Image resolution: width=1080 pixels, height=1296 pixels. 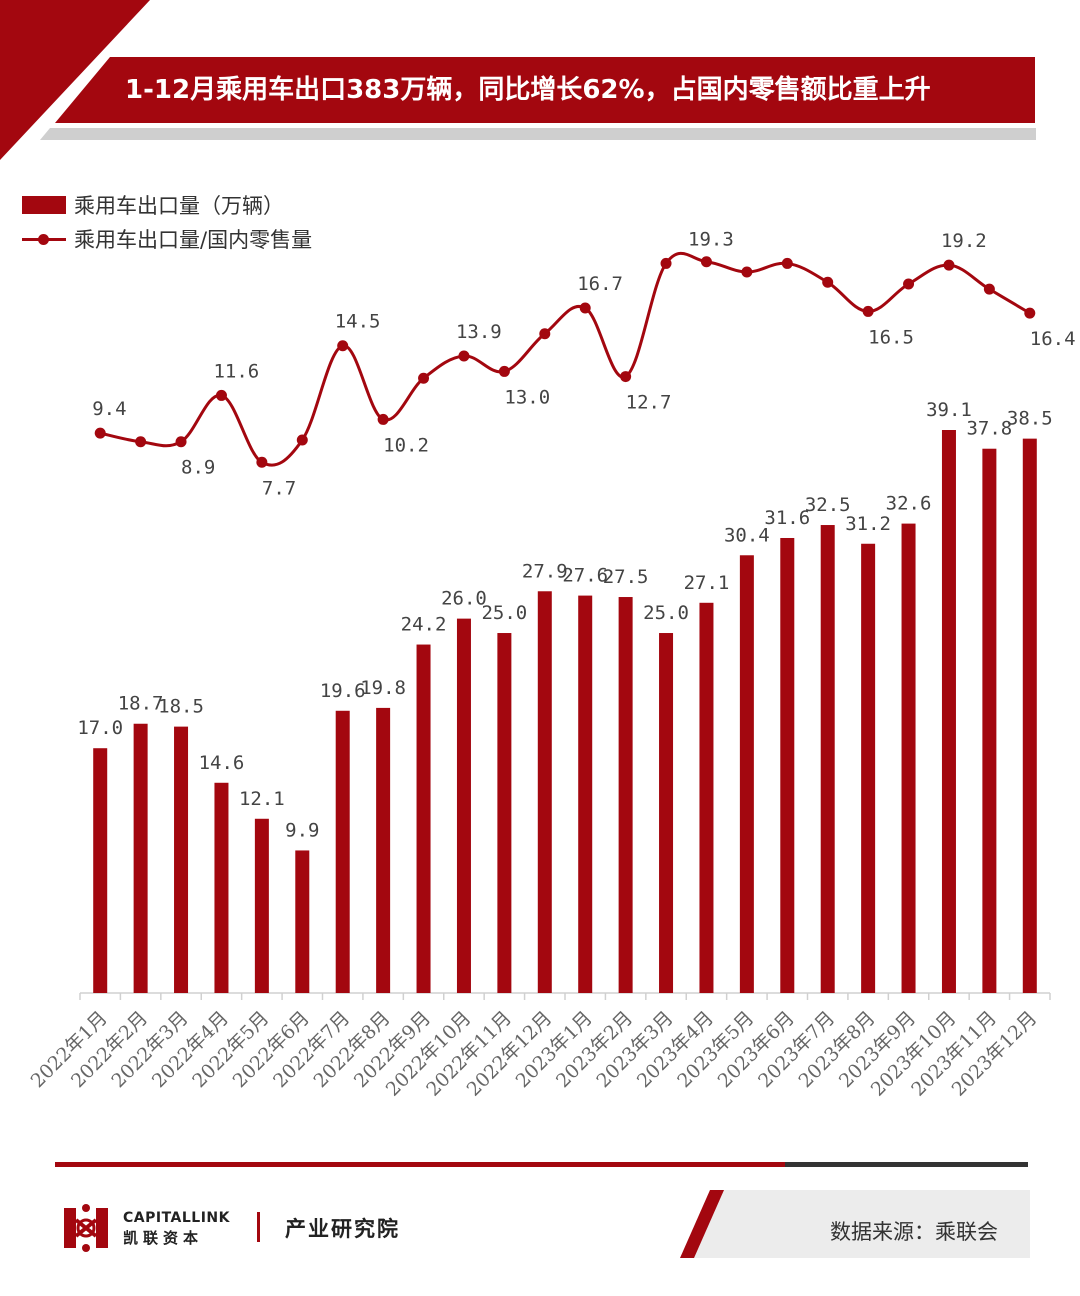 What do you see at coordinates (222, 763) in the screenshot?
I see `bar-data-label: 14.6` at bounding box center [222, 763].